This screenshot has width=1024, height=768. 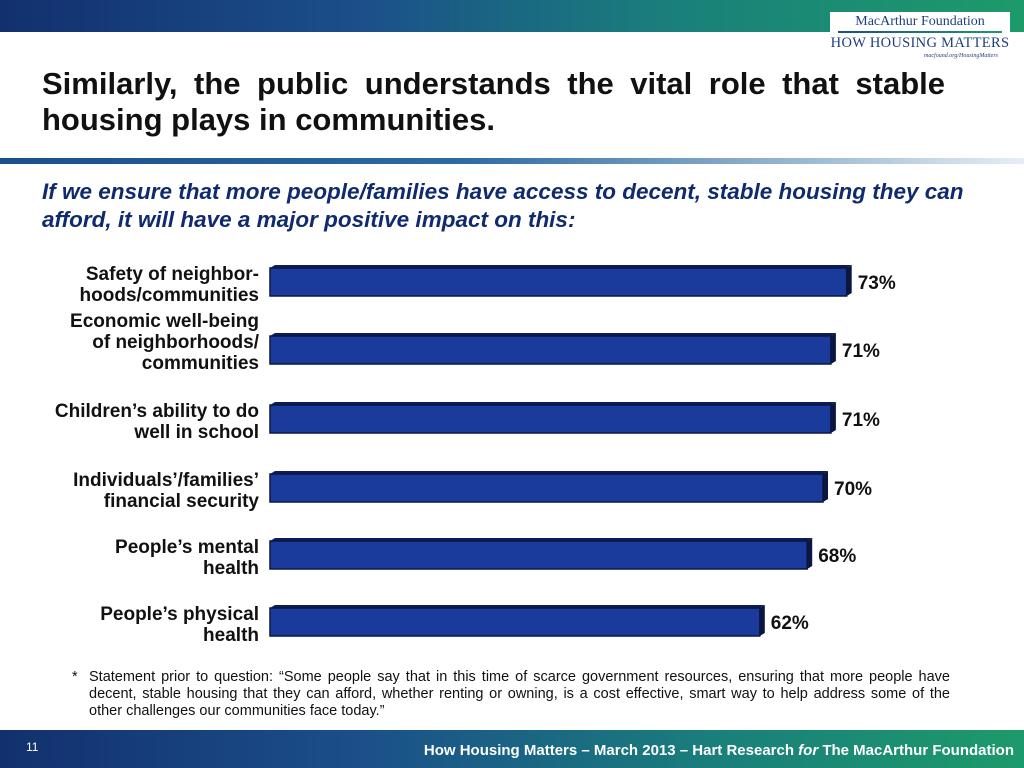 I want to click on footer-credit-tail: The MacArthur Foundation, so click(x=916, y=750).